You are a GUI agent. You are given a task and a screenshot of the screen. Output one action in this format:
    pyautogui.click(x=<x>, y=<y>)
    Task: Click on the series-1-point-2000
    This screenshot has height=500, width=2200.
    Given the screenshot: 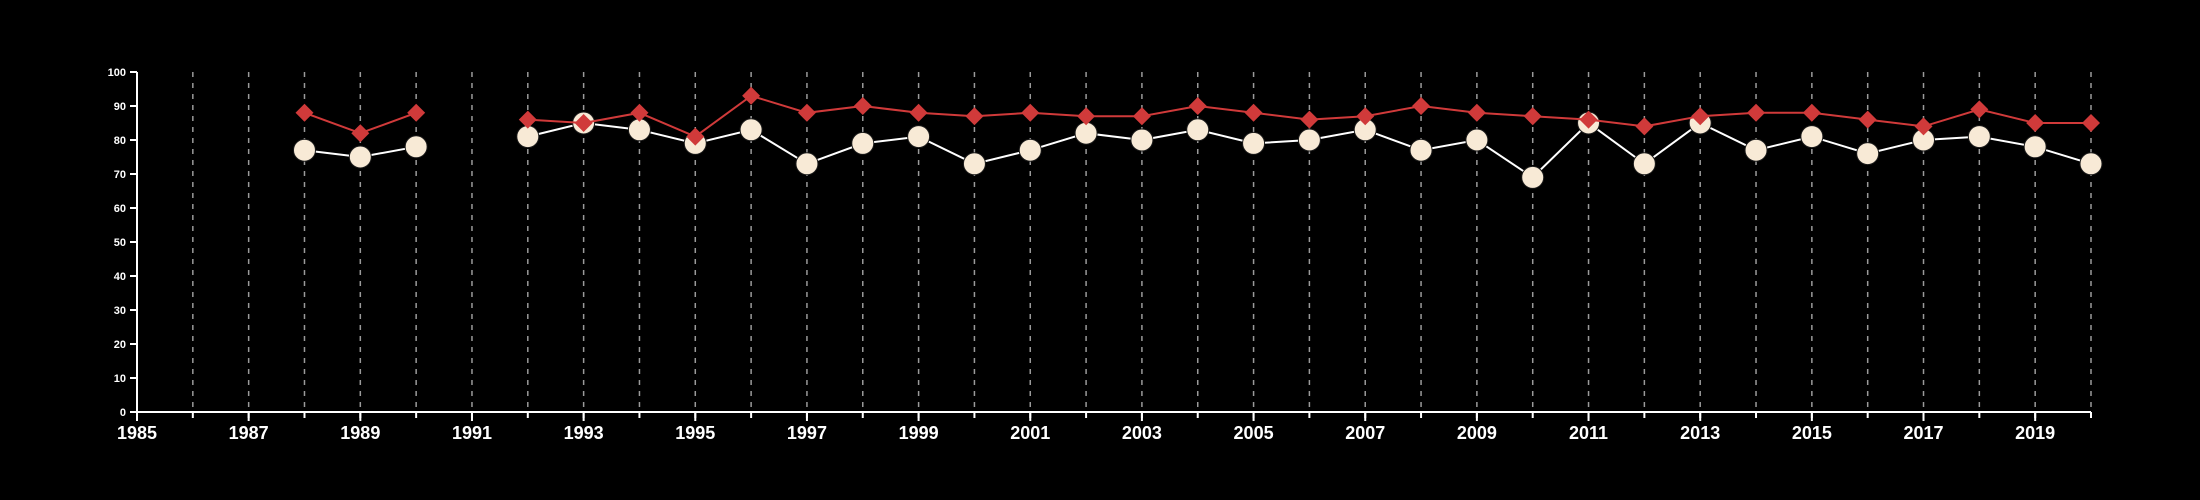 What is the action you would take?
    pyautogui.click(x=974, y=164)
    